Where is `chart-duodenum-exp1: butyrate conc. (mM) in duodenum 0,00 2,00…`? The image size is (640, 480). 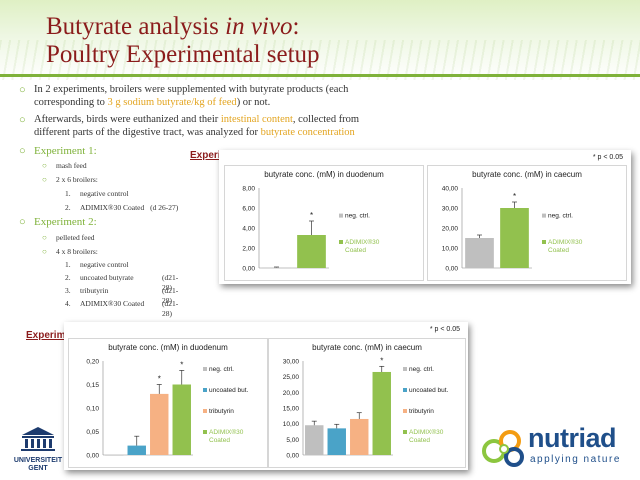
chart-duodenum-exp1: butyrate conc. (mM) in duodenum 0,00 2,00… is located at coordinates (324, 223).